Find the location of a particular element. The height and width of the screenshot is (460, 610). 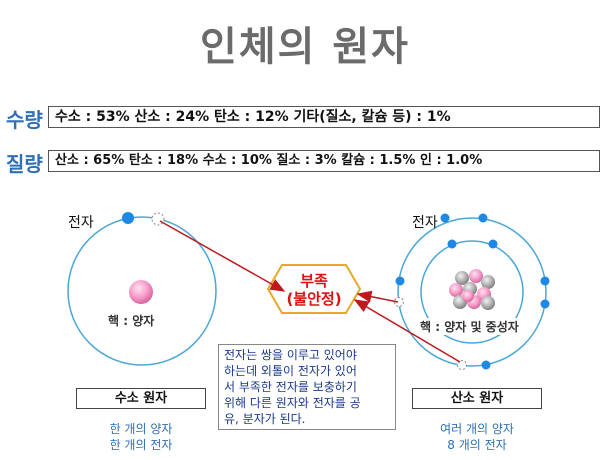

arrow-oxygen-bottom-to-center is located at coordinates (407, 331).